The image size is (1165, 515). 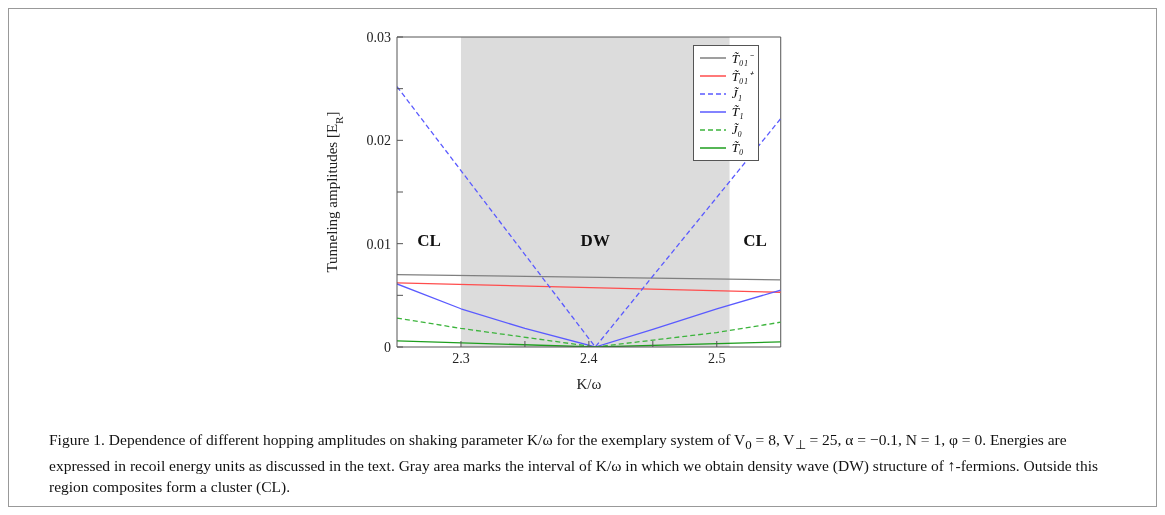 What do you see at coordinates (717, 358) in the screenshot?
I see `x-tick-label: 2.5` at bounding box center [717, 358].